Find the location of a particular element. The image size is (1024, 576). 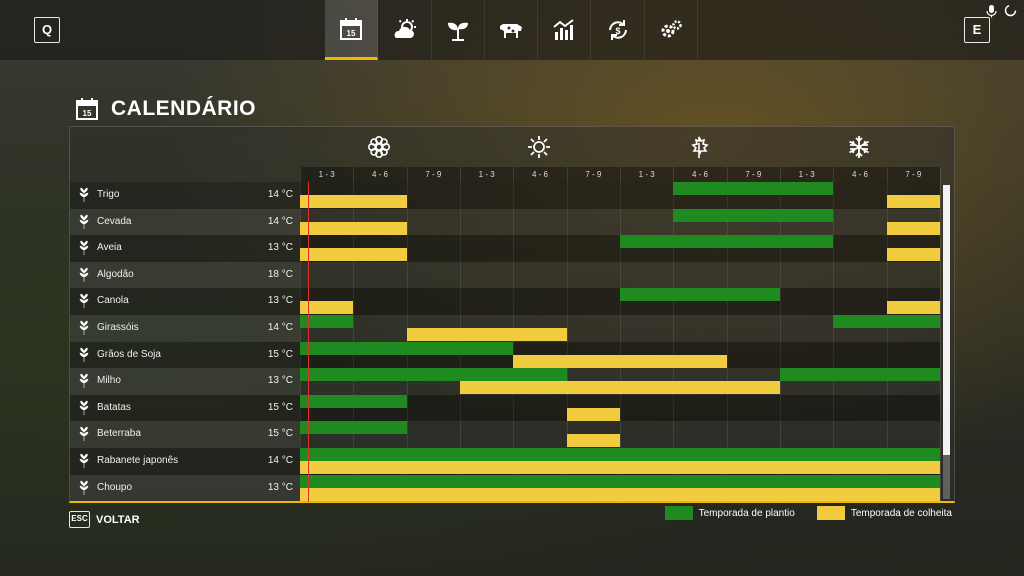

cow-icon is located at coordinates (511, 31).